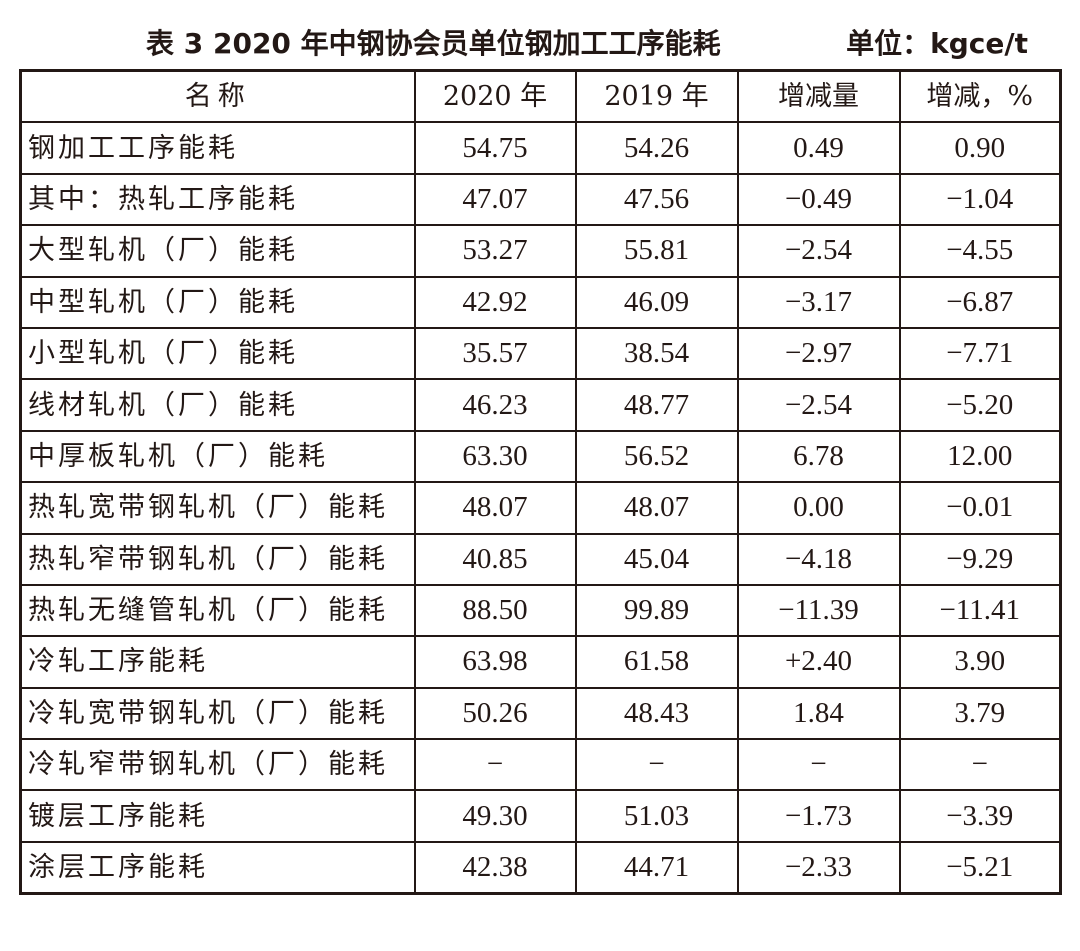 This screenshot has height=951, width=1080. What do you see at coordinates (656, 199) in the screenshot?
I see `value-2019: 47.56` at bounding box center [656, 199].